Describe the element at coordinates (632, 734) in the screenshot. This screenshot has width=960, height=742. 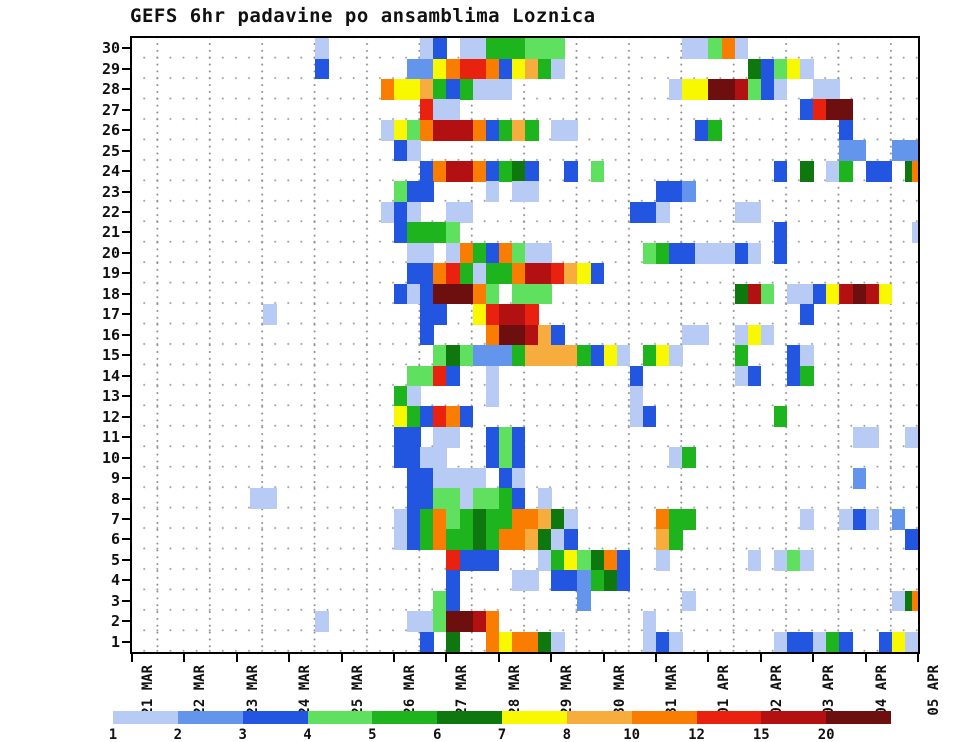
I see `legend-value-label: 10` at that location.